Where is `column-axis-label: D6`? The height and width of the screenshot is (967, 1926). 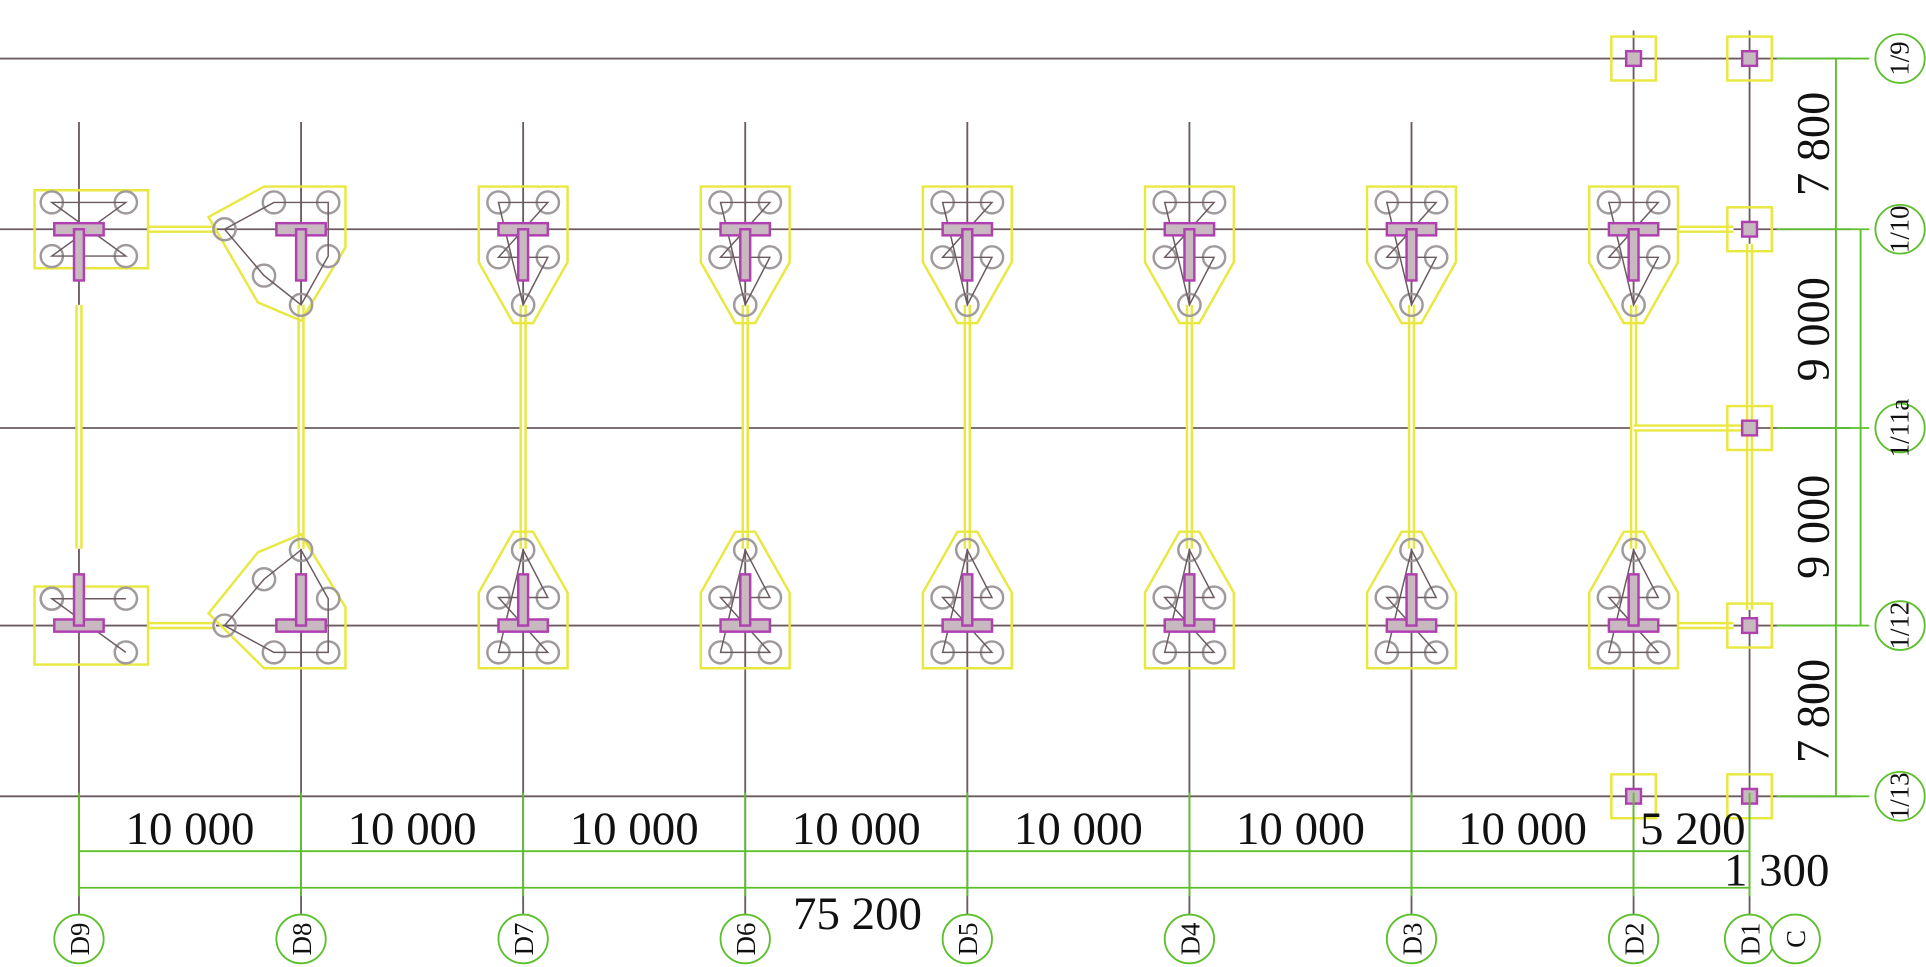 column-axis-label: D6 is located at coordinates (746, 939).